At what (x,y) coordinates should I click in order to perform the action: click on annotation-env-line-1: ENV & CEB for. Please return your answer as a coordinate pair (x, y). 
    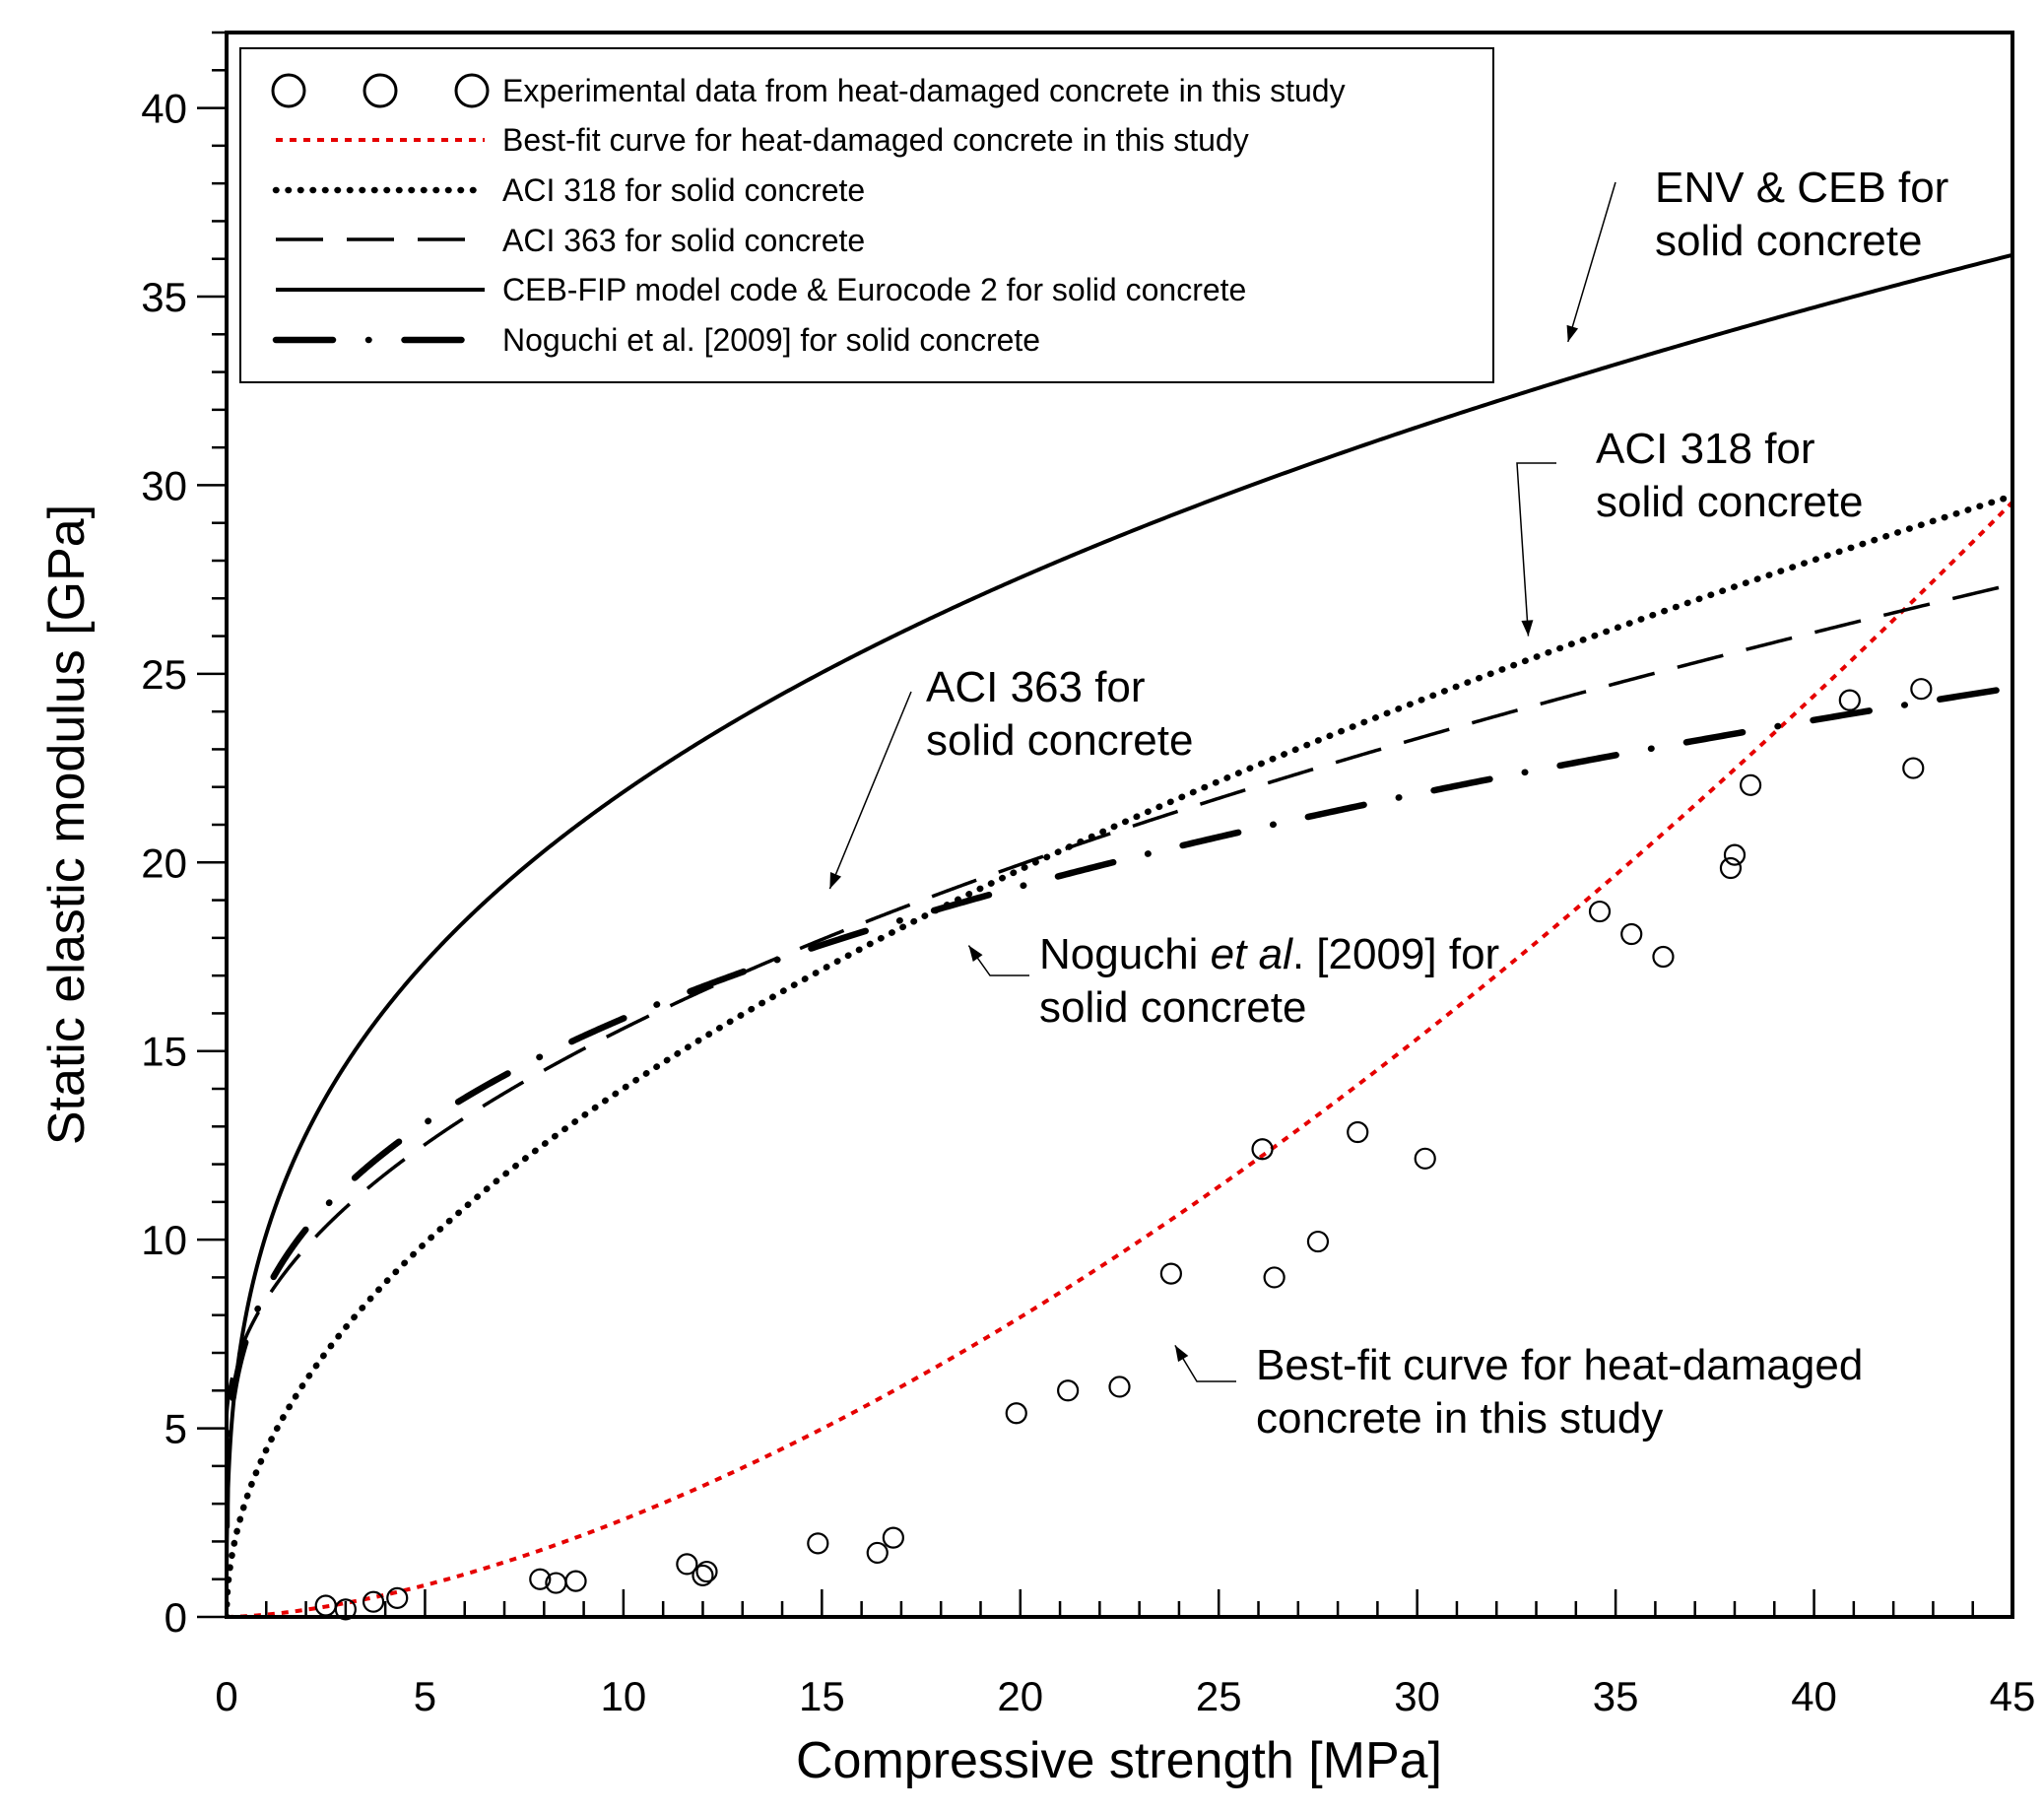
    Looking at the image, I should click on (1802, 188).